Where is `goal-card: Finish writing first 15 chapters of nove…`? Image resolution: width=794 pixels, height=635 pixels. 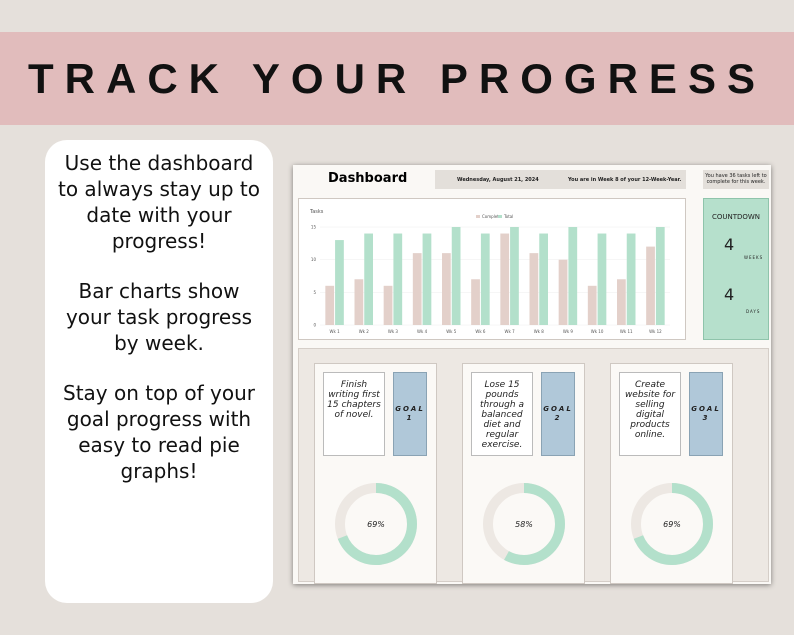
goal-card: Finish writing first 15 chapters of nove… is located at coordinates (375, 473).